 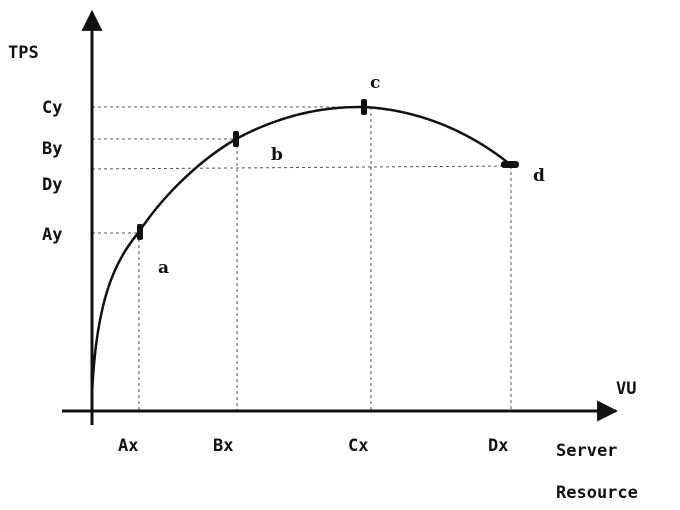 What do you see at coordinates (277, 155) in the screenshot?
I see `point-b-label: b` at bounding box center [277, 155].